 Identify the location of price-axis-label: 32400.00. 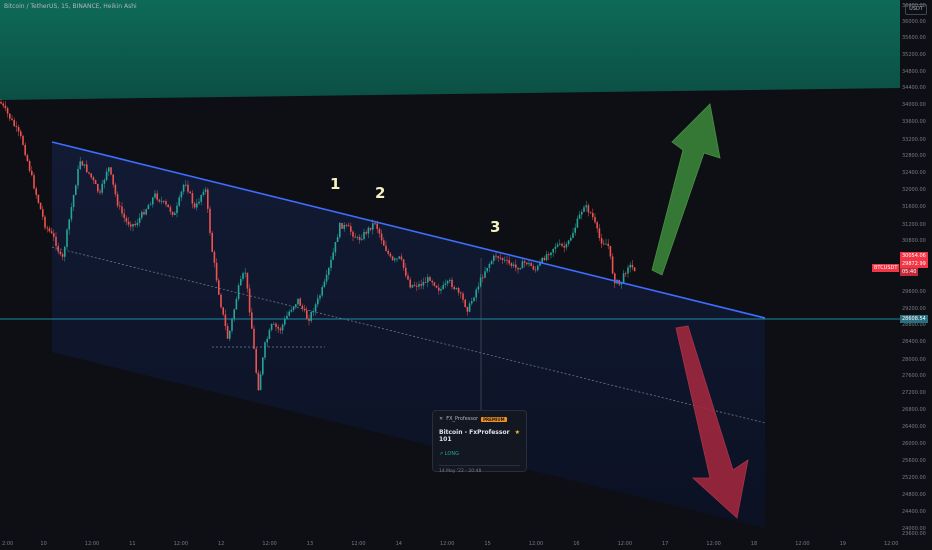
(914, 173).